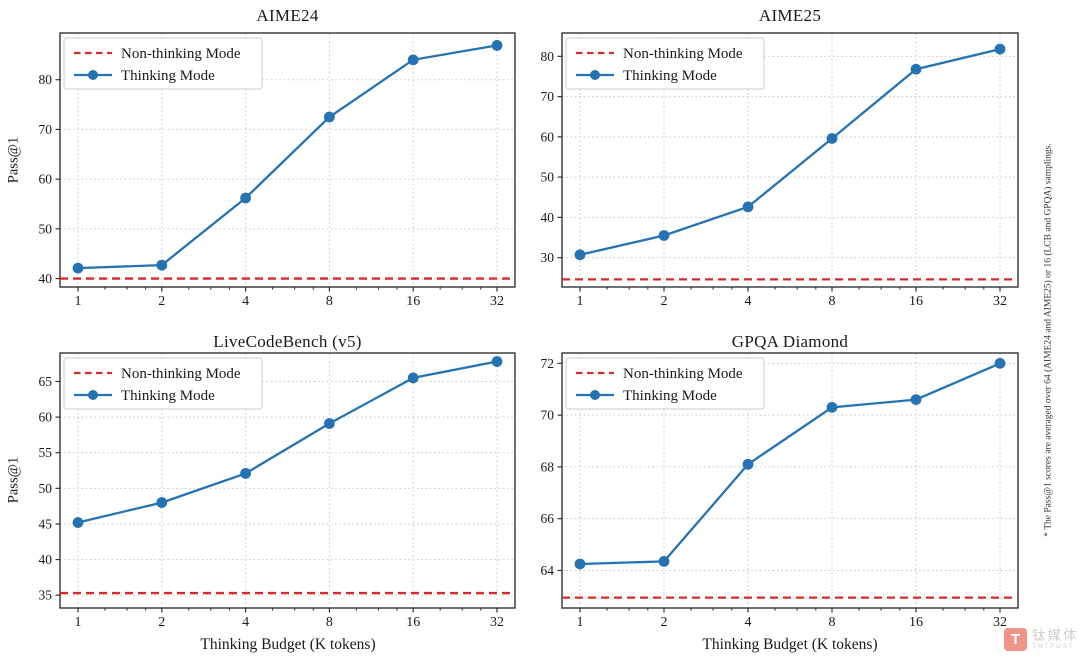 The height and width of the screenshot is (671, 1080). I want to click on y-axis: 40 50 60 70 80, so click(49, 179).